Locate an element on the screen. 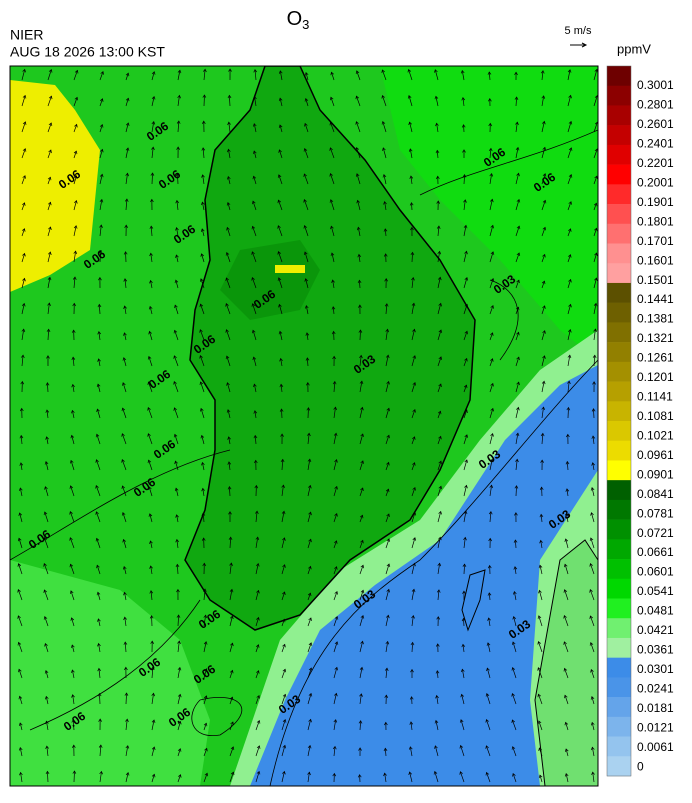 The width and height of the screenshot is (692, 803). colorbar-label: 0.0961 is located at coordinates (655, 455).